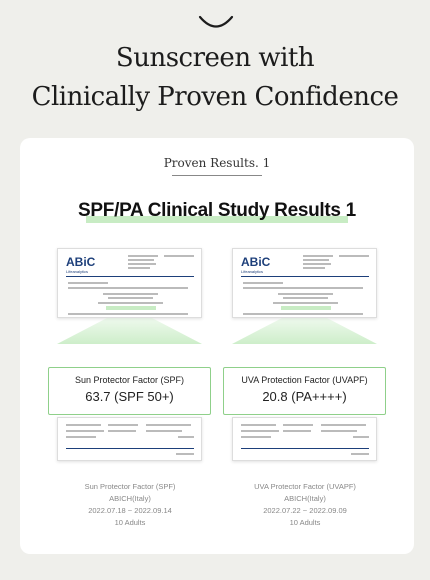 The width and height of the screenshot is (430, 580). I want to click on uvapf-report-document: ABiC Lifeanalytics, so click(304, 283).